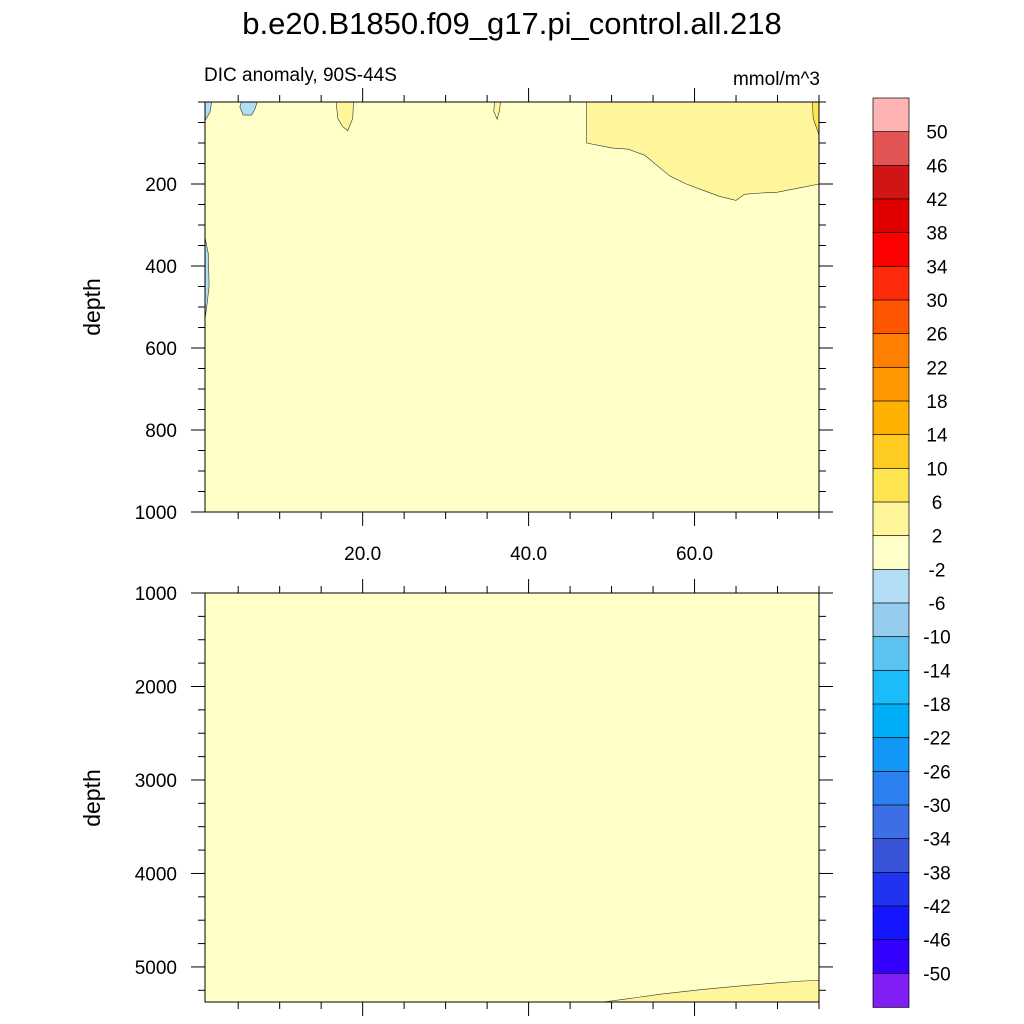 This screenshot has height=1024, width=1024. Describe the element at coordinates (936, 335) in the screenshot. I see `colorbar-label: 26` at that location.